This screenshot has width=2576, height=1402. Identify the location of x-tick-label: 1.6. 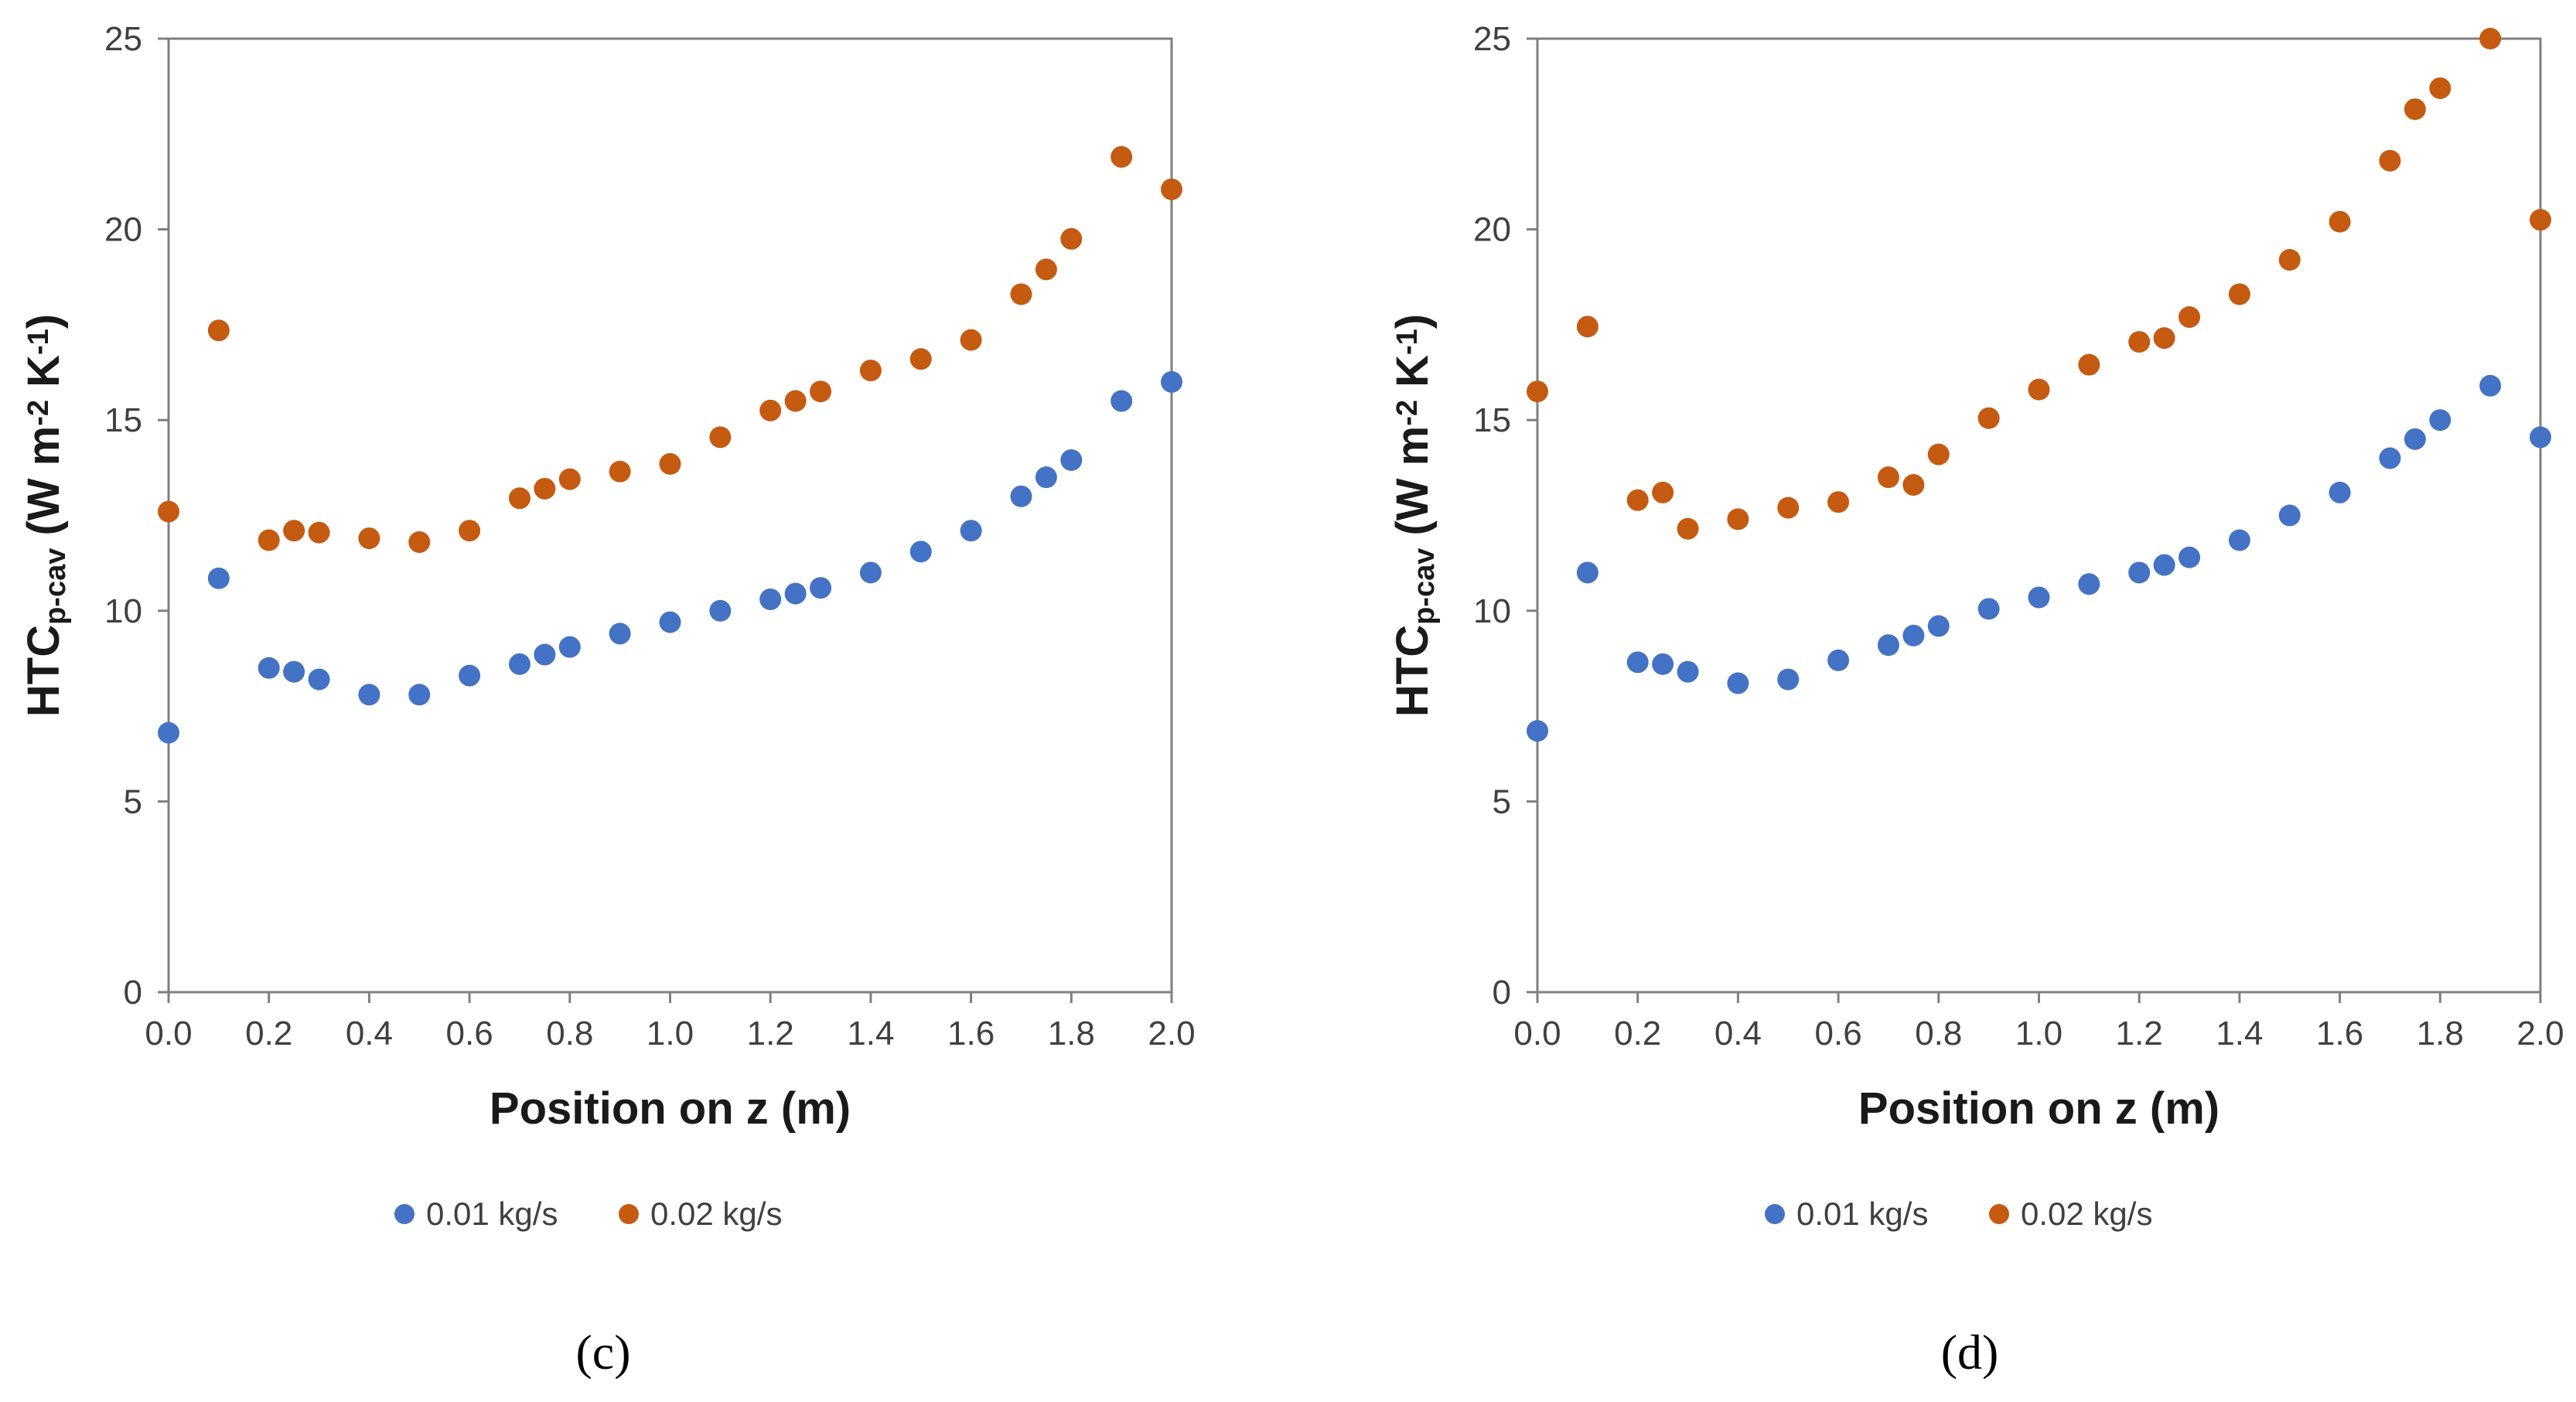
(2340, 1033).